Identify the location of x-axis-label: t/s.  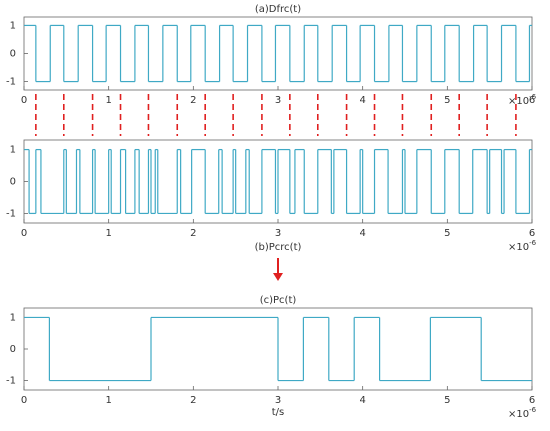
(278, 412).